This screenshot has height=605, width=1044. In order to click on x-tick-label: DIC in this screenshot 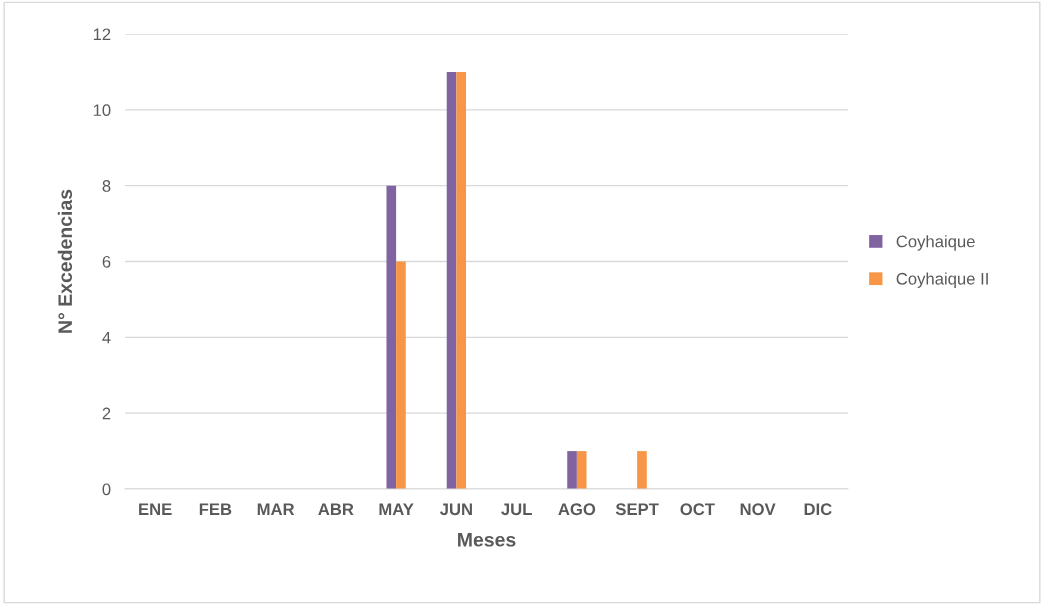, I will do `click(818, 509)`.